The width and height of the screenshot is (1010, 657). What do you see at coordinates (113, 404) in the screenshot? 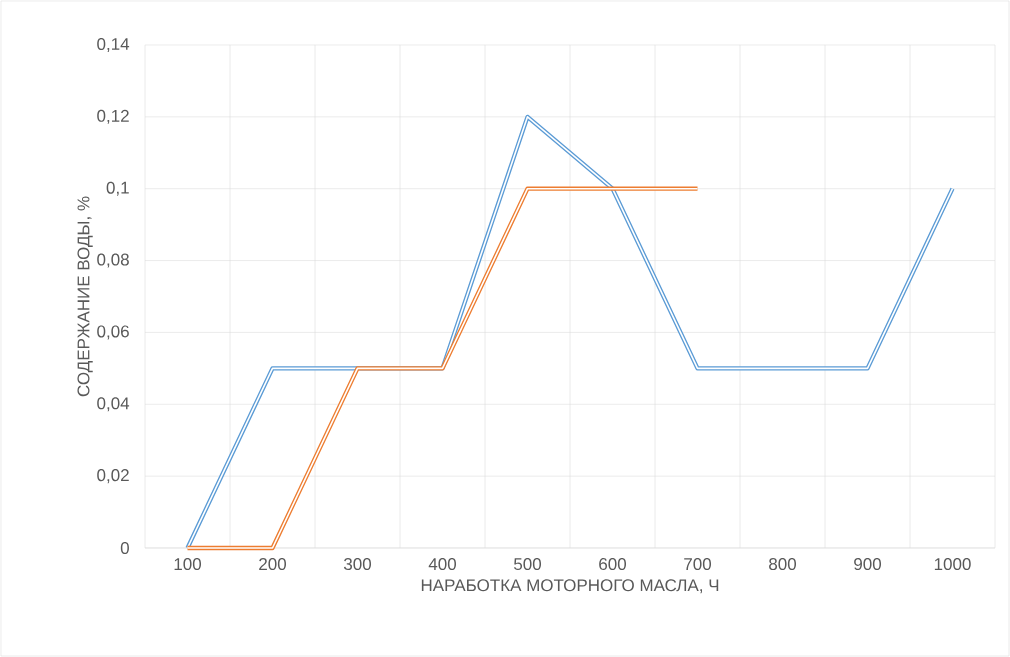
I see `y-tick-label: 0,04` at bounding box center [113, 404].